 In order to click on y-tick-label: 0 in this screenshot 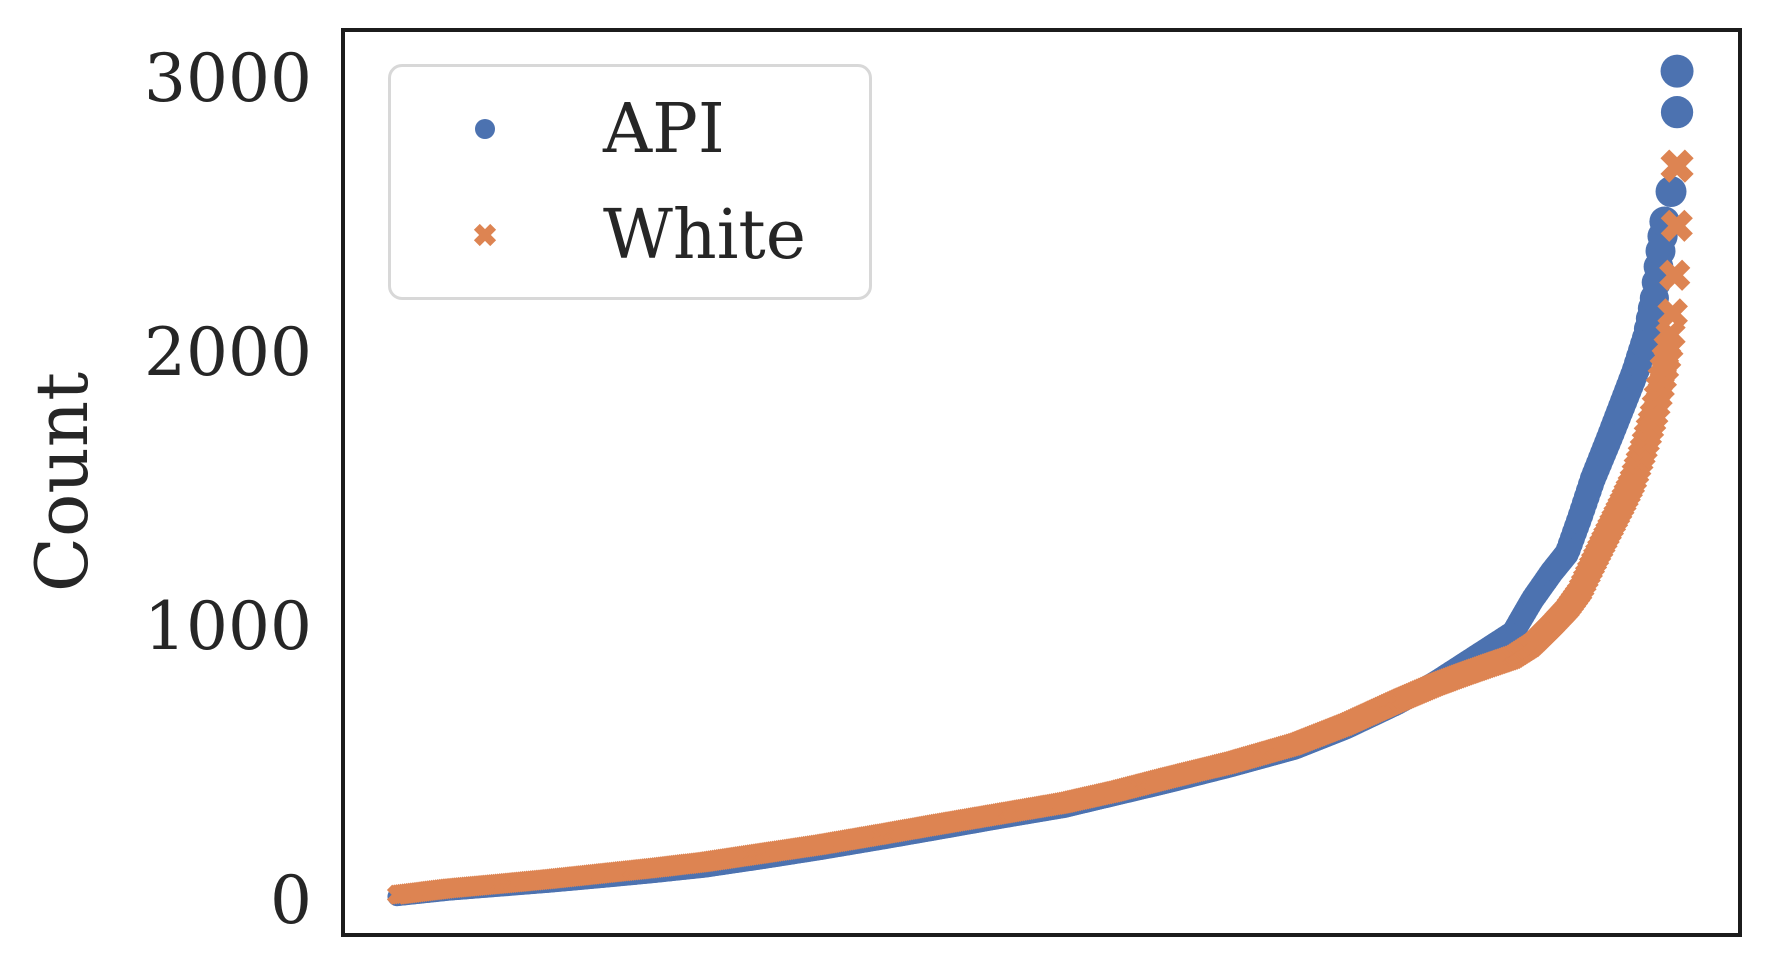, I will do `click(291, 900)`.